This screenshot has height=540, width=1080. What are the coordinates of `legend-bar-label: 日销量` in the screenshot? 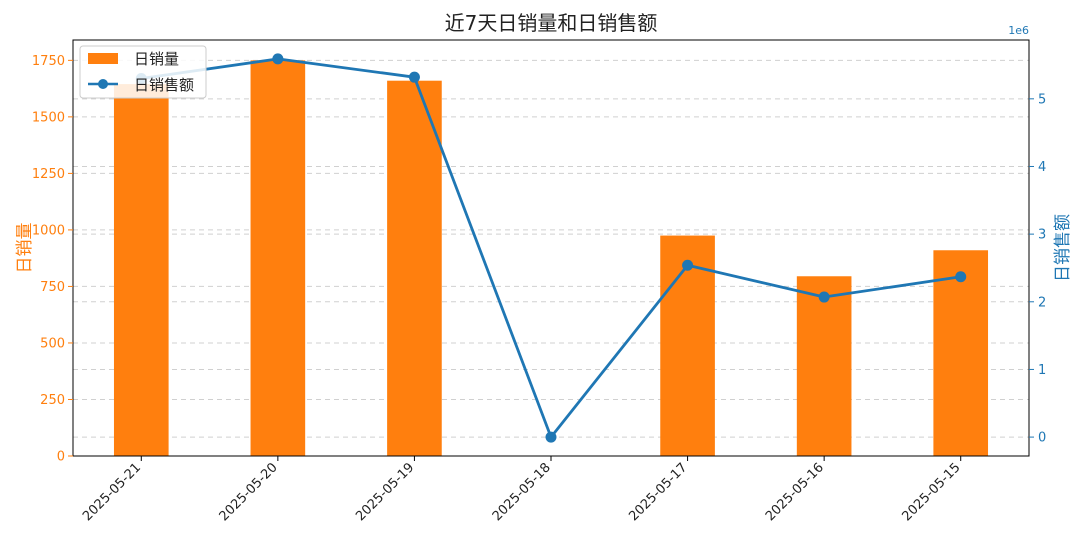 It's located at (156, 59).